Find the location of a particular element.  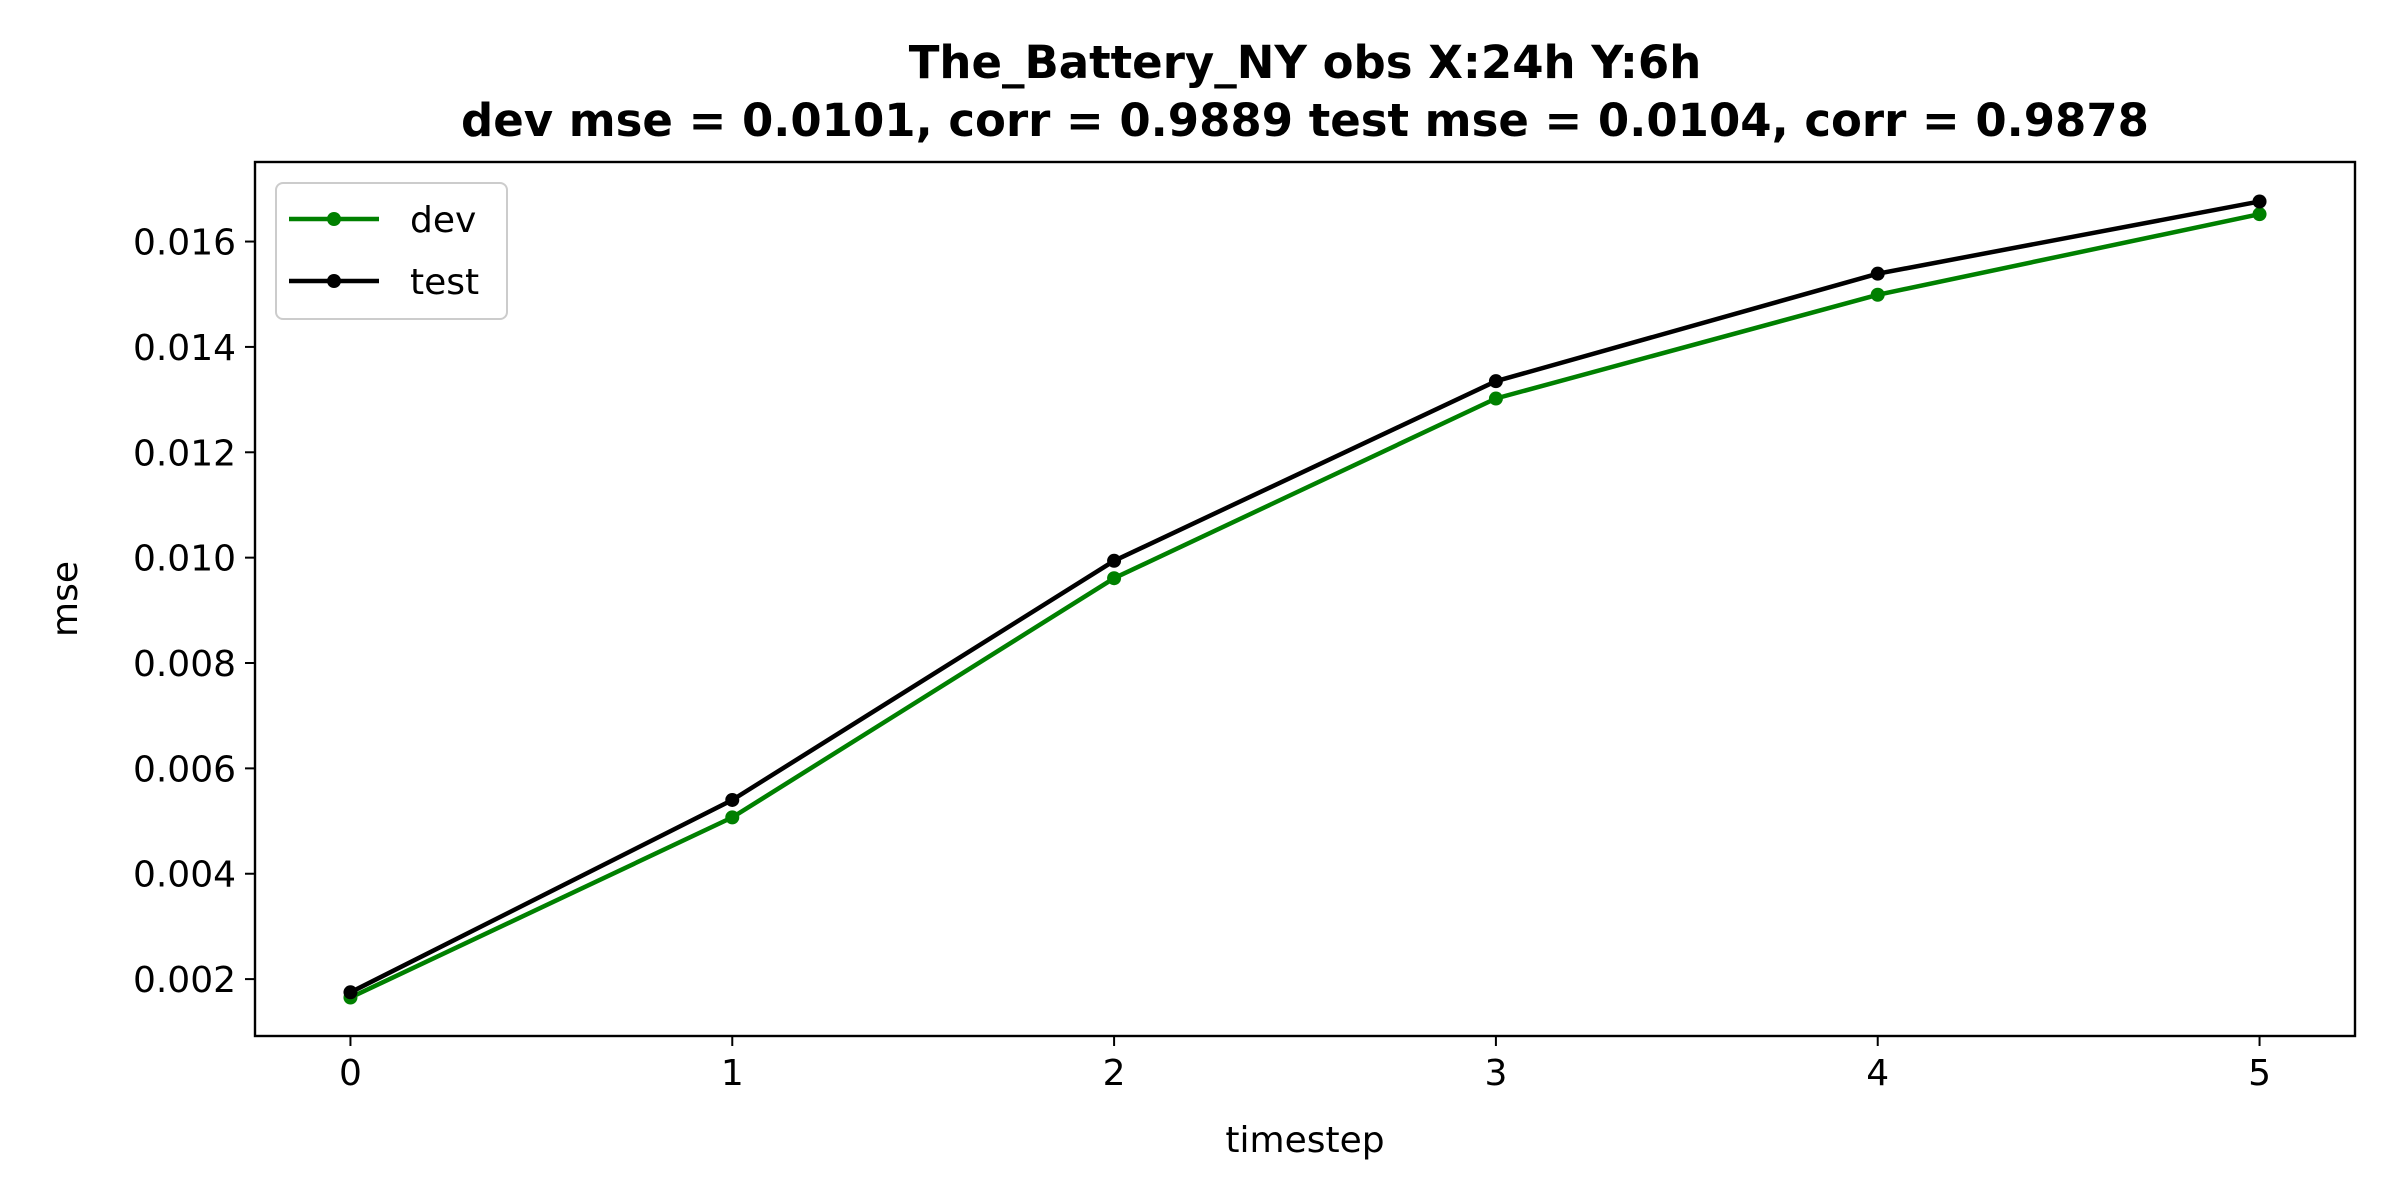

y-axis: 0.002 0.004 0.006 0.008 0.010 0.012 0.014 0.016 is located at coordinates (194, 612).